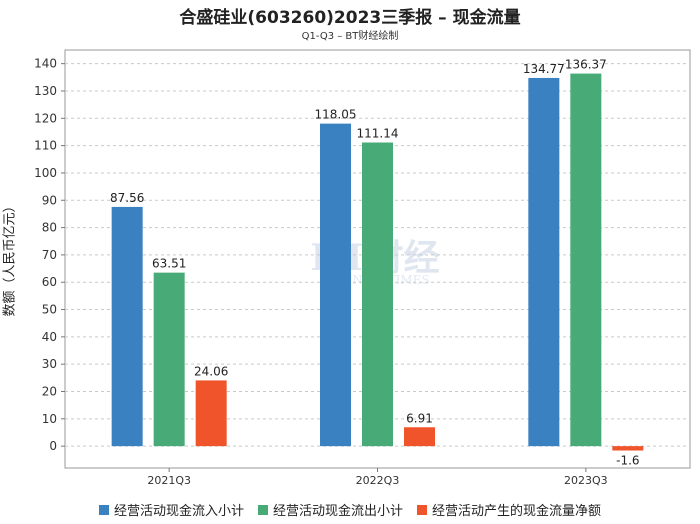 The width and height of the screenshot is (700, 524). What do you see at coordinates (350, 18) in the screenshot?
I see `chart-title: 合盛硅业(603260)2023三季报 – 现金流量` at bounding box center [350, 18].